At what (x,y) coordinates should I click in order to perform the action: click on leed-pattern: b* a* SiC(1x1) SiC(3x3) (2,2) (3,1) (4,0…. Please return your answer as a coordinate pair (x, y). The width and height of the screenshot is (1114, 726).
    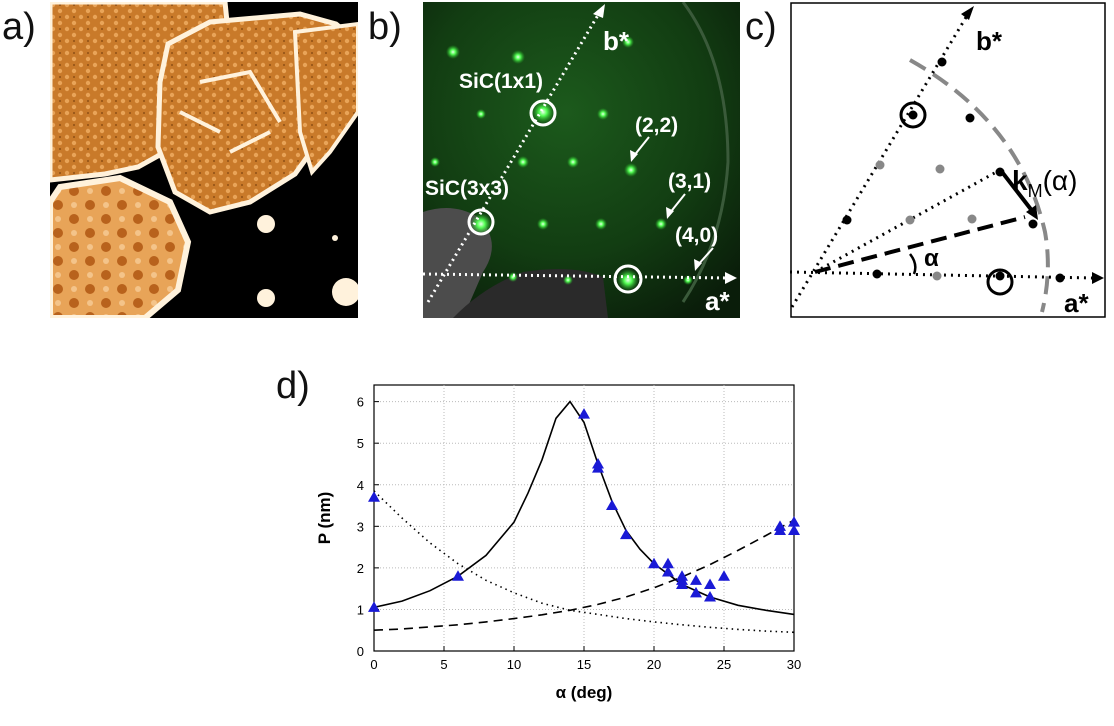
    Looking at the image, I should click on (581, 159).